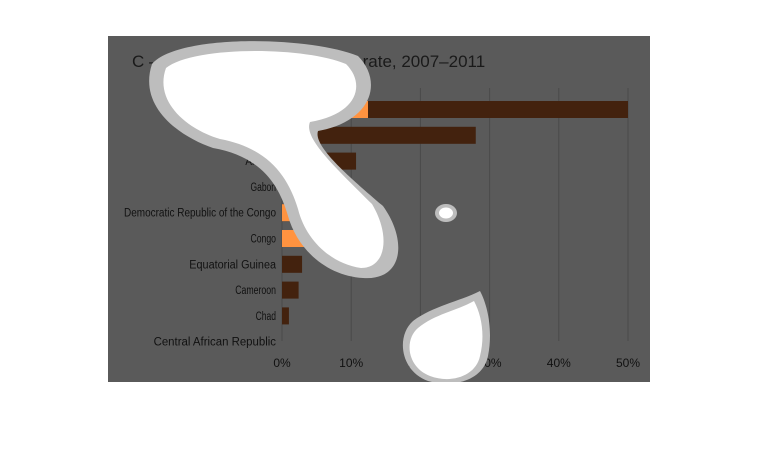  What do you see at coordinates (559, 363) in the screenshot?
I see `x-tick-label-40: 40%` at bounding box center [559, 363].